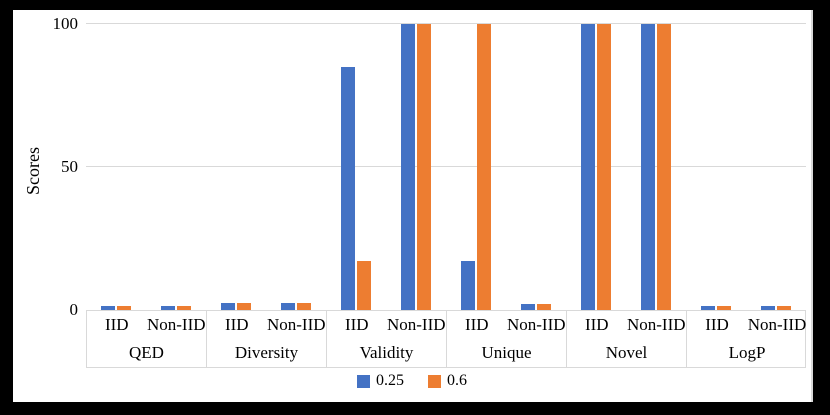  What do you see at coordinates (124, 308) in the screenshot?
I see `bar-0.6-QED-IID` at bounding box center [124, 308].